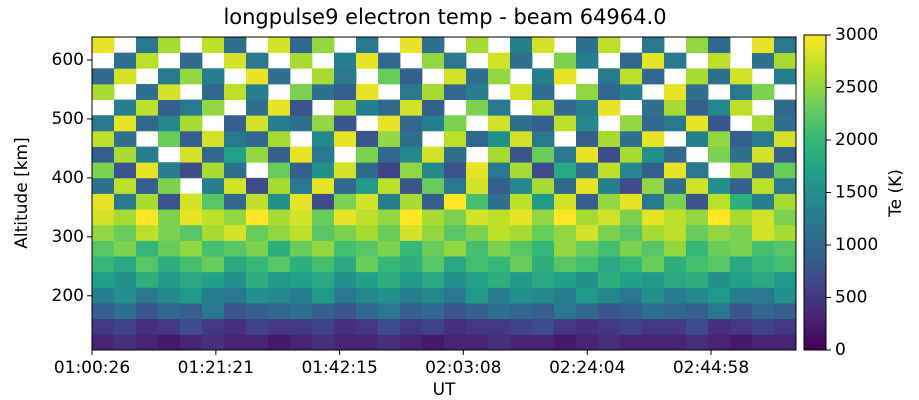  What do you see at coordinates (856, 35) in the screenshot?
I see `colorbar-tick-label: 3000` at bounding box center [856, 35].